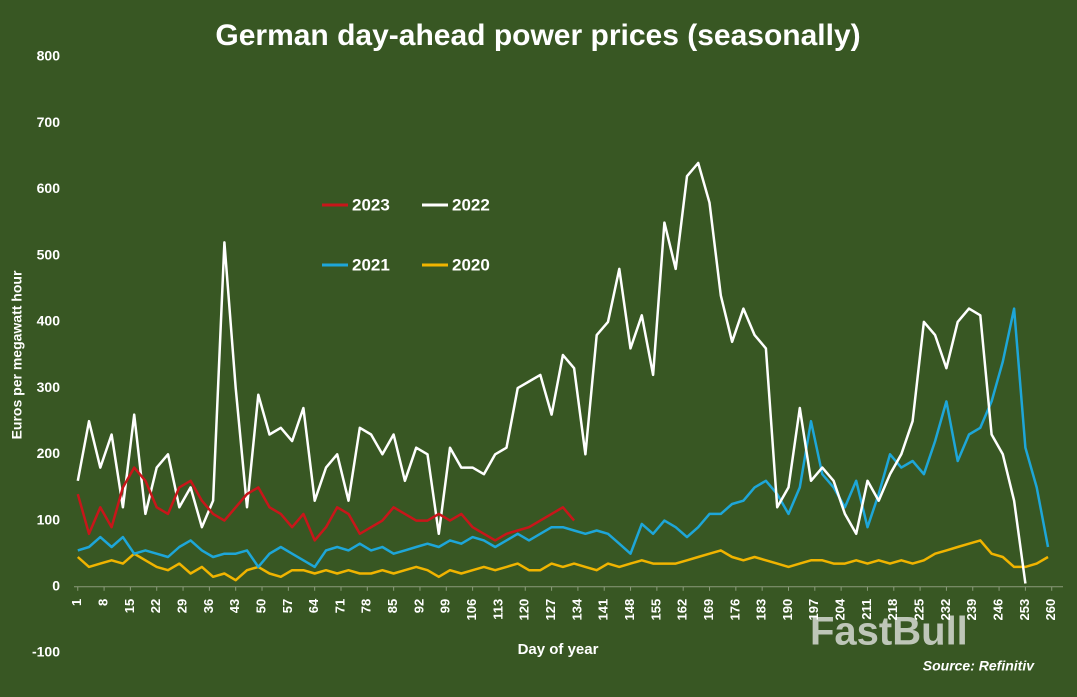 The image size is (1077, 697). I want to click on x-tick-label: 57, so click(287, 606).